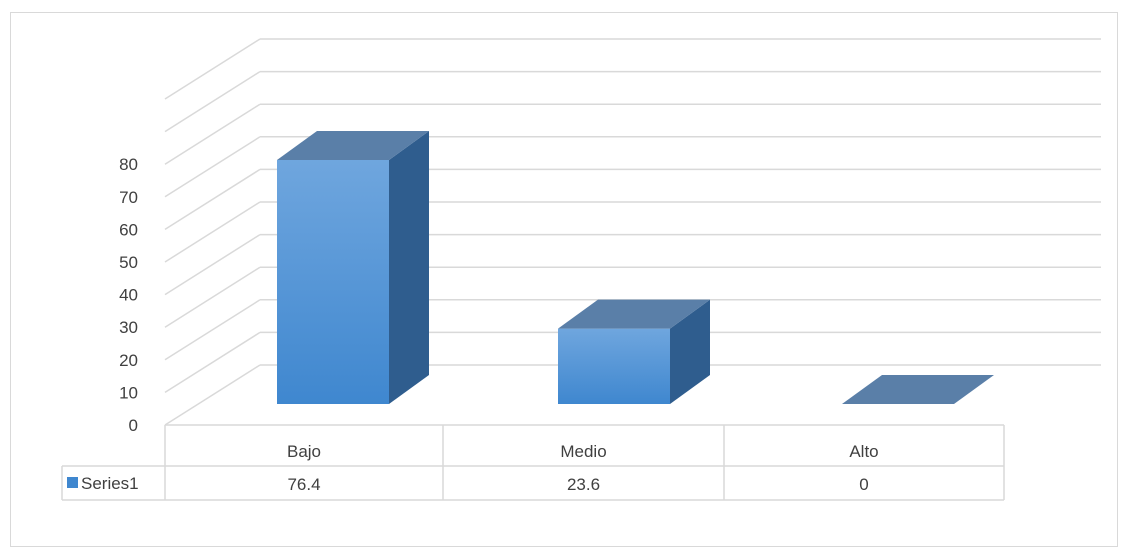 The width and height of the screenshot is (1129, 558). Describe the element at coordinates (128, 164) in the screenshot. I see `y-tick-label: 80` at that location.